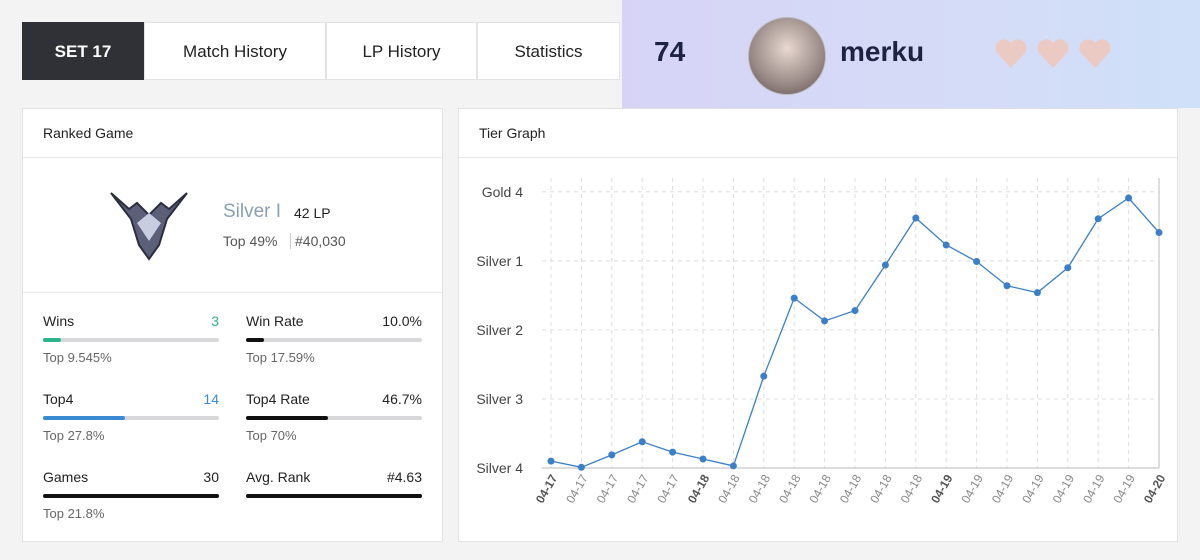  Describe the element at coordinates (58, 399) in the screenshot. I see `stat-label: Top4` at that location.